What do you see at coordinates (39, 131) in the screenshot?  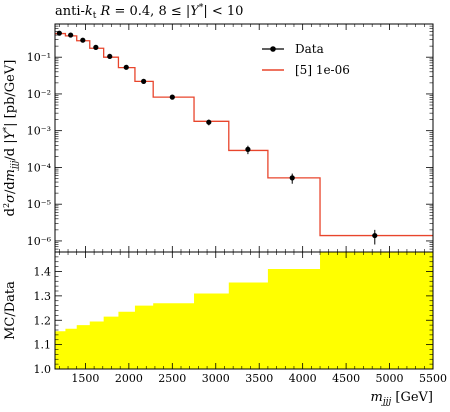 I see `main-y-tick-label: 10⁻³` at bounding box center [39, 131].